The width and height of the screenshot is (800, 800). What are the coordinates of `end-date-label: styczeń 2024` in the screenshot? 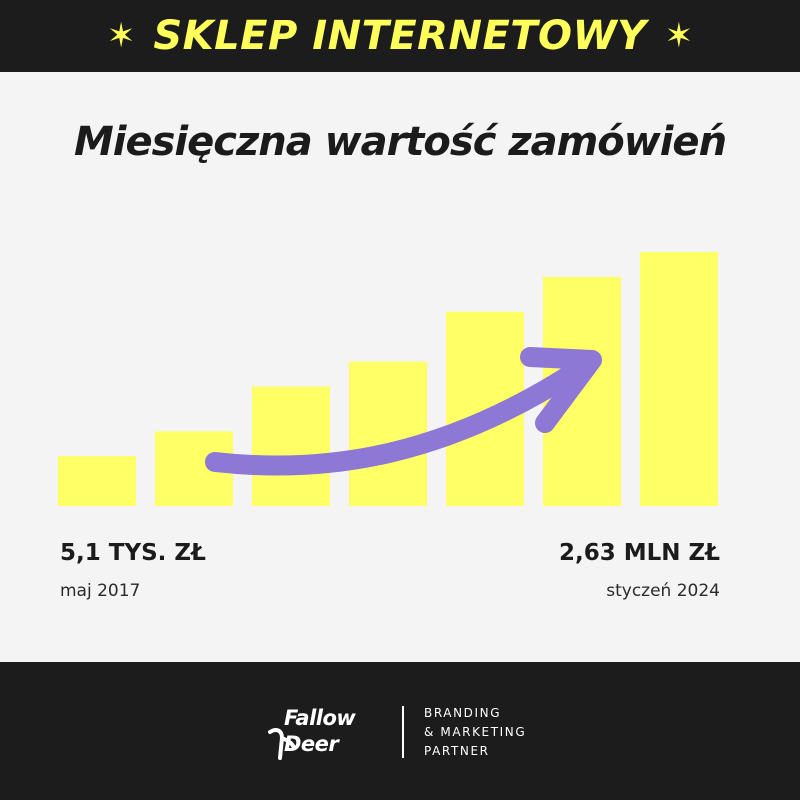 It's located at (663, 591).